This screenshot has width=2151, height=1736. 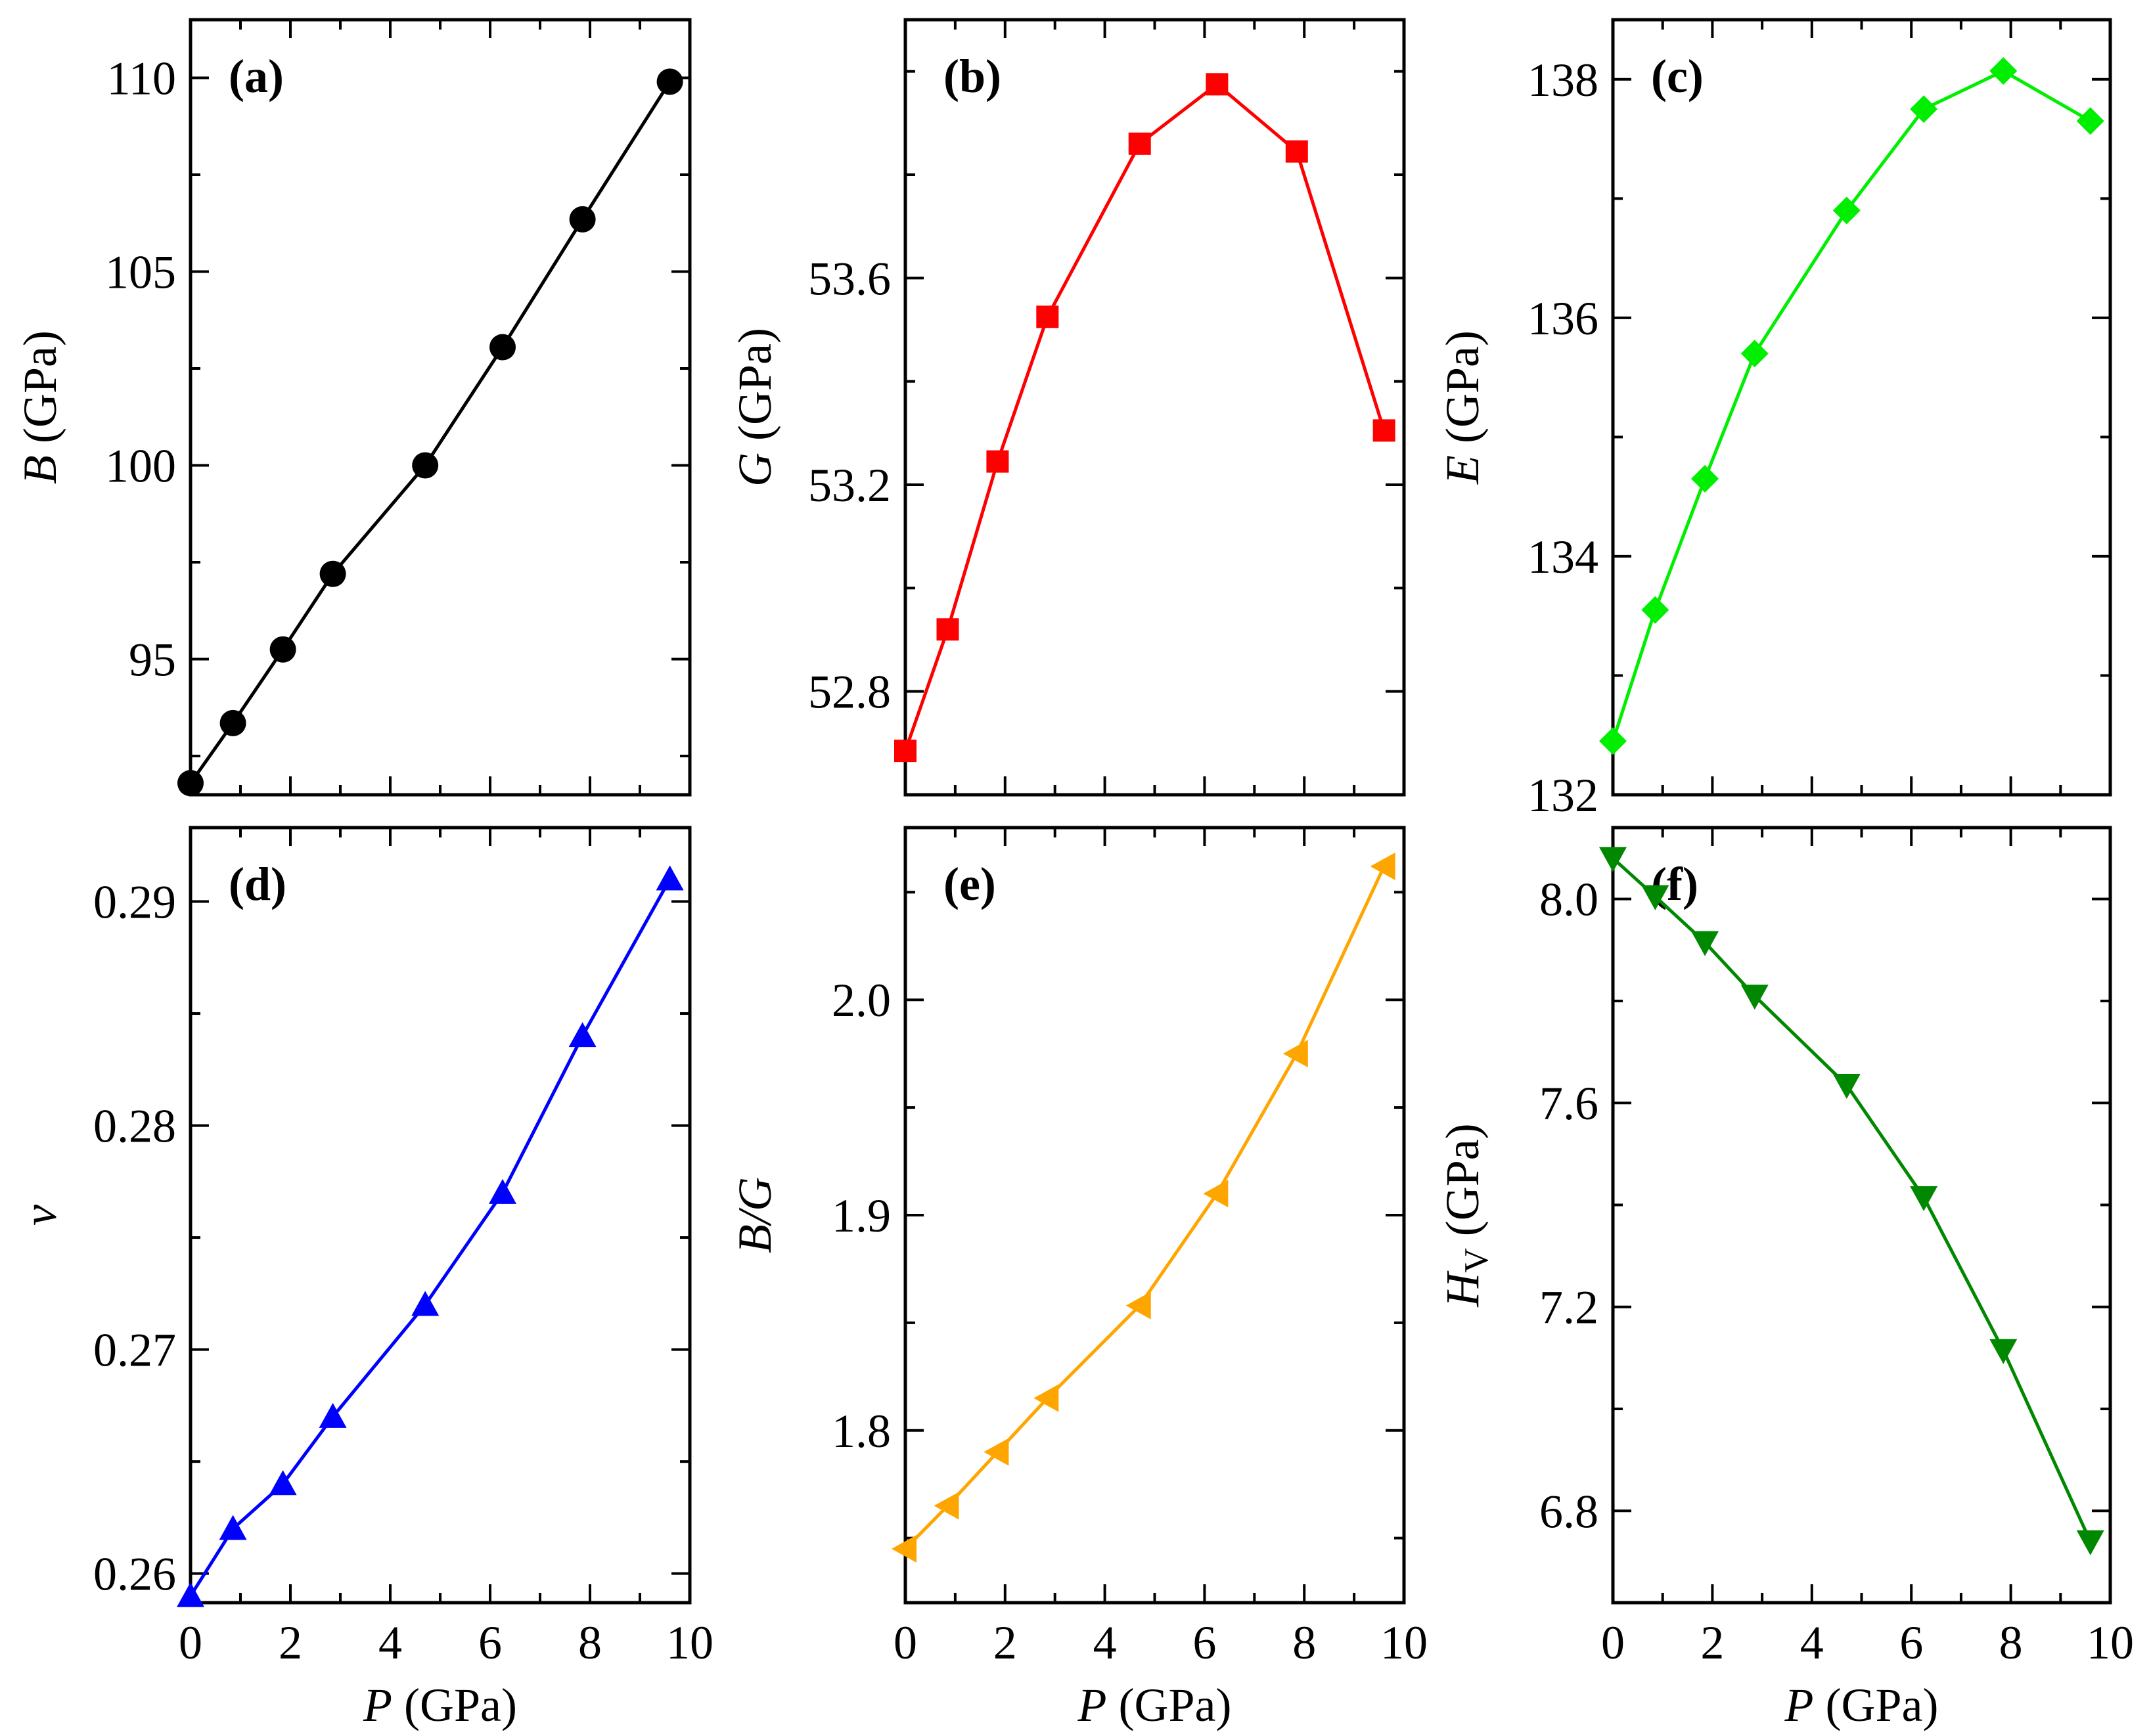 What do you see at coordinates (1568, 1511) in the screenshot?
I see `y-tick-label: 6.8` at bounding box center [1568, 1511].